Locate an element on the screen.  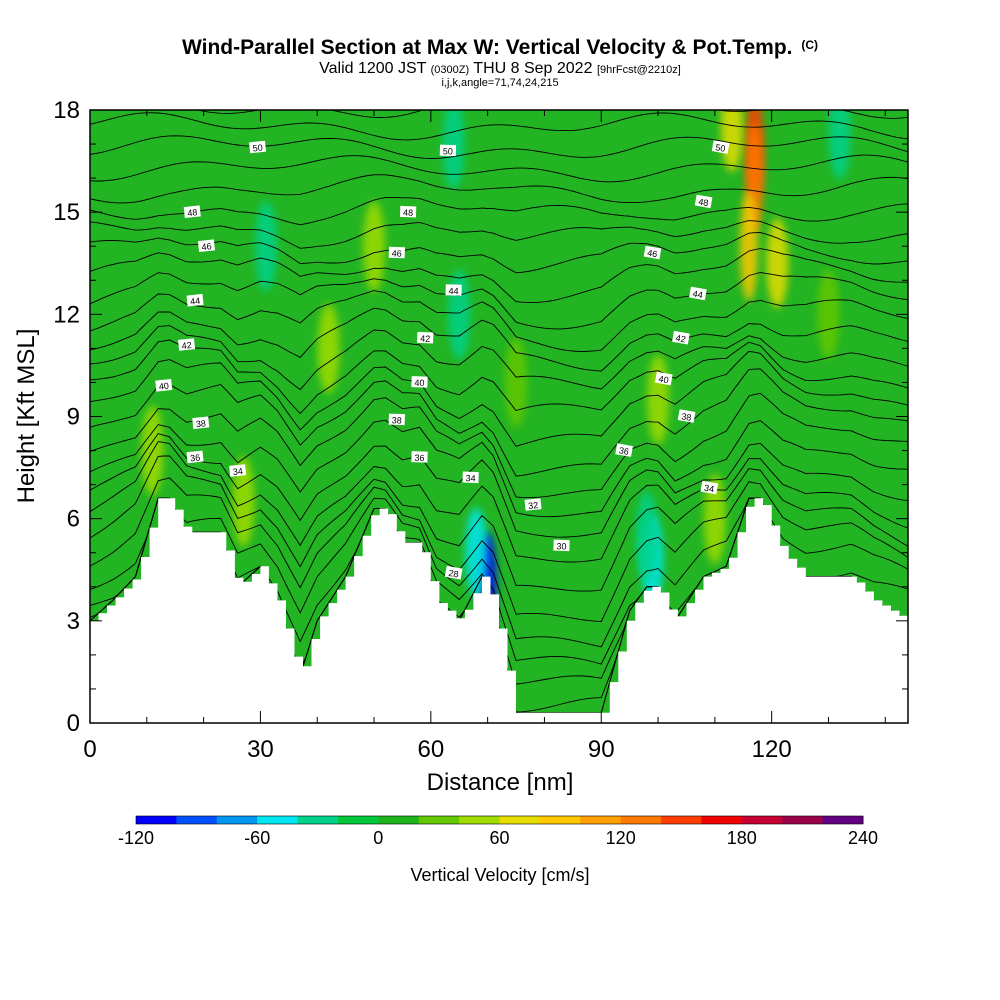
forecast-info: [9hrFcst@2210z] is located at coordinates (638, 70).